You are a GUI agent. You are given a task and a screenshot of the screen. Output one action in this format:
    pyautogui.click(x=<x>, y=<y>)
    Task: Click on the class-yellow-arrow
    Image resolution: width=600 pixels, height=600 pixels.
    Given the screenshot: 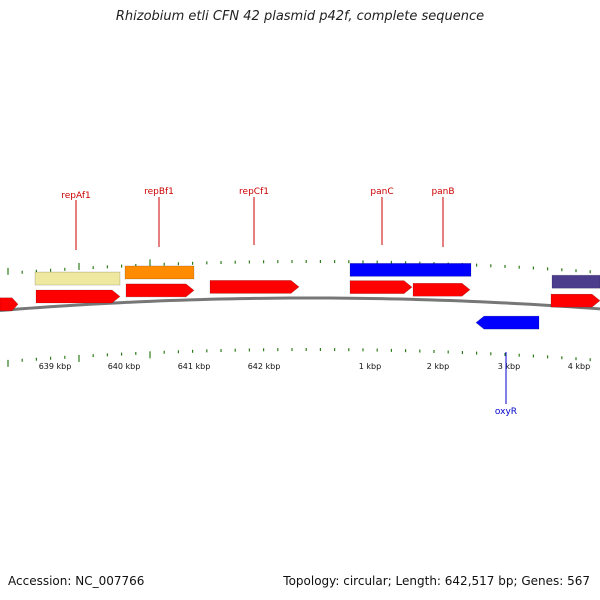 What is the action you would take?
    pyautogui.click(x=77, y=278)
    